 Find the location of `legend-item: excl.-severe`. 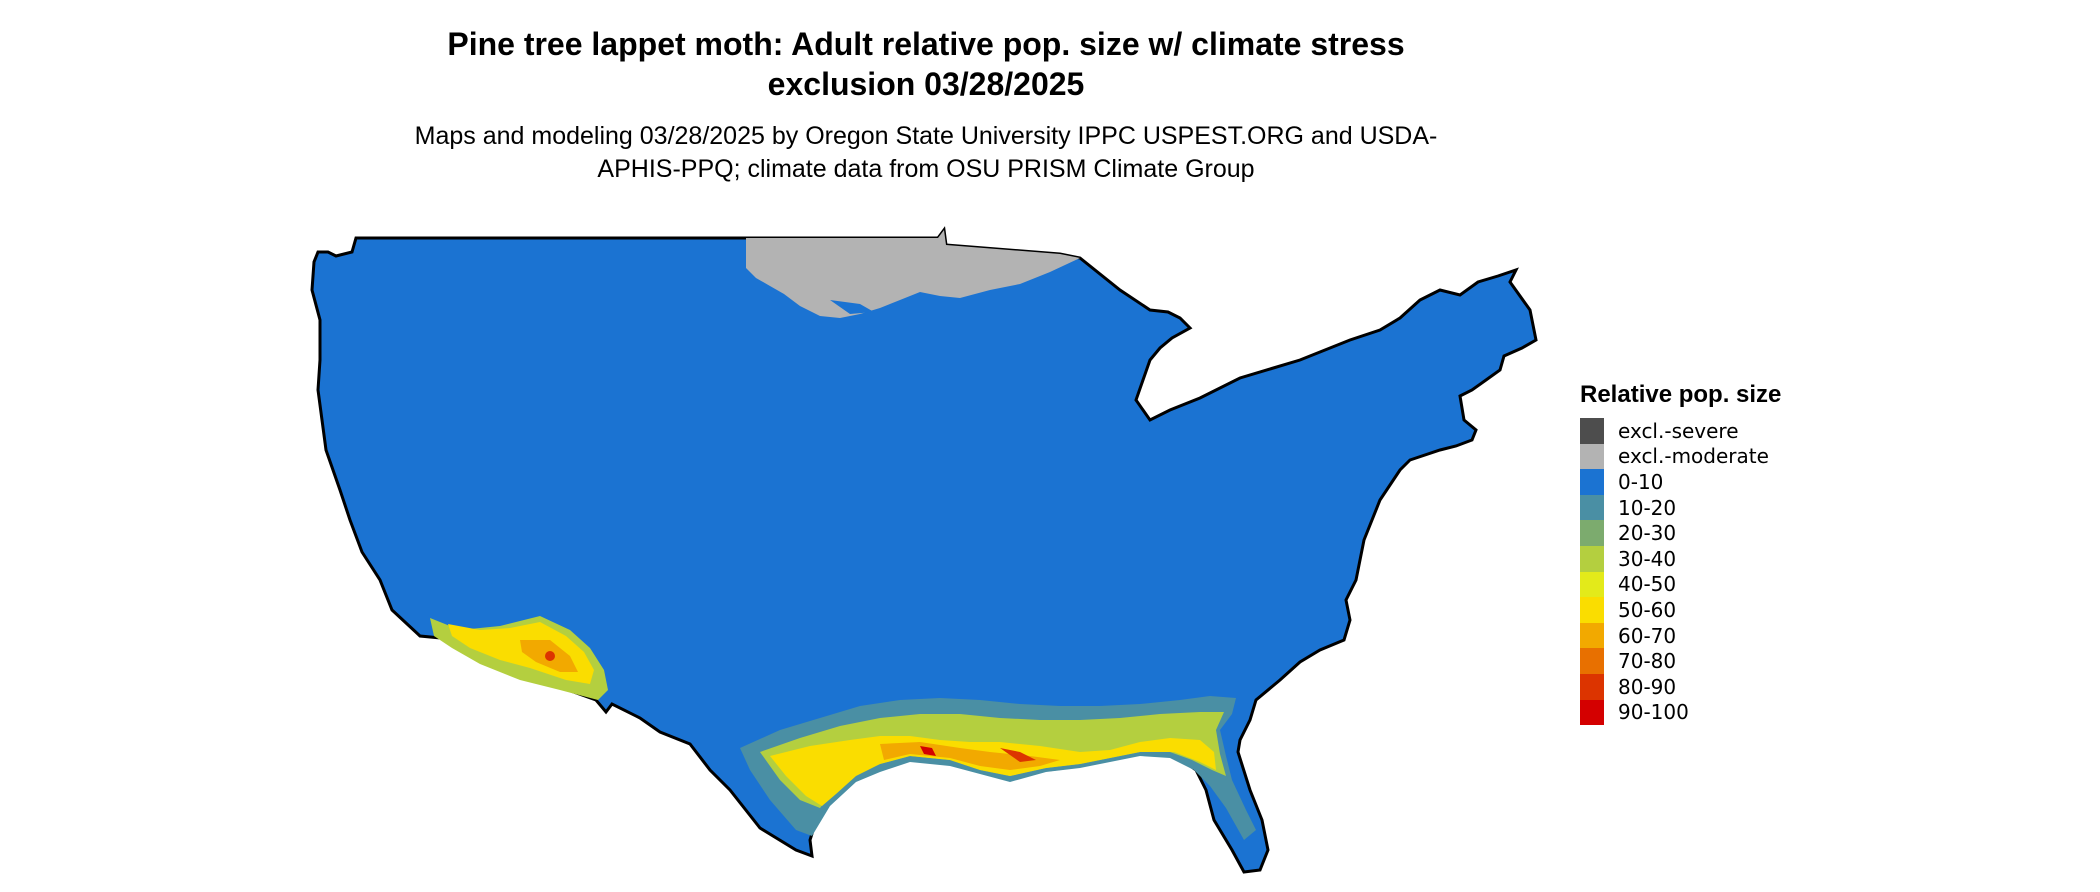

legend-item: excl.-severe is located at coordinates (1680, 431).